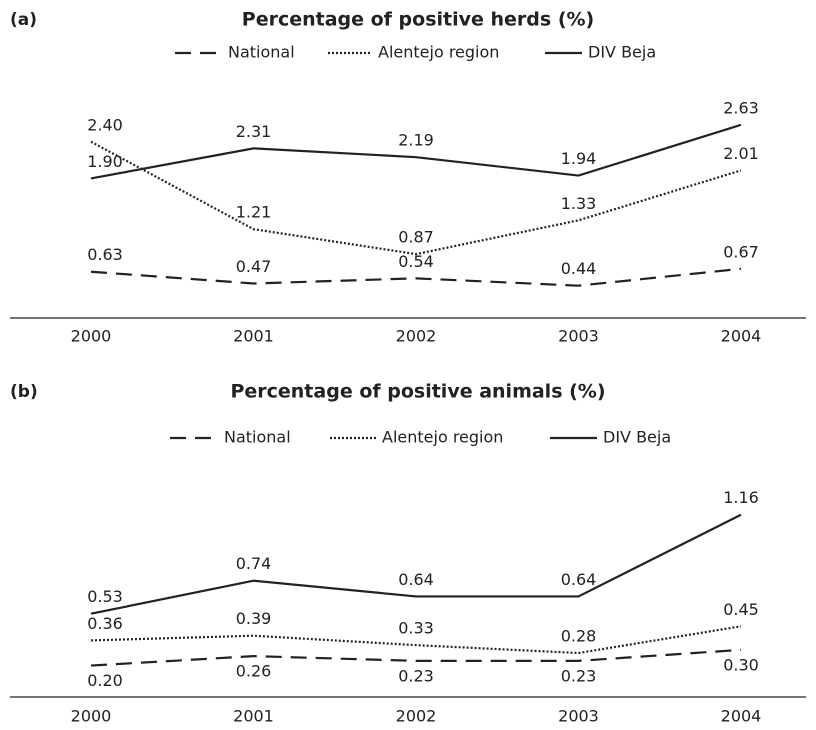 Image resolution: width=816 pixels, height=730 pixels. I want to click on data-label: 0.87, so click(416, 237).